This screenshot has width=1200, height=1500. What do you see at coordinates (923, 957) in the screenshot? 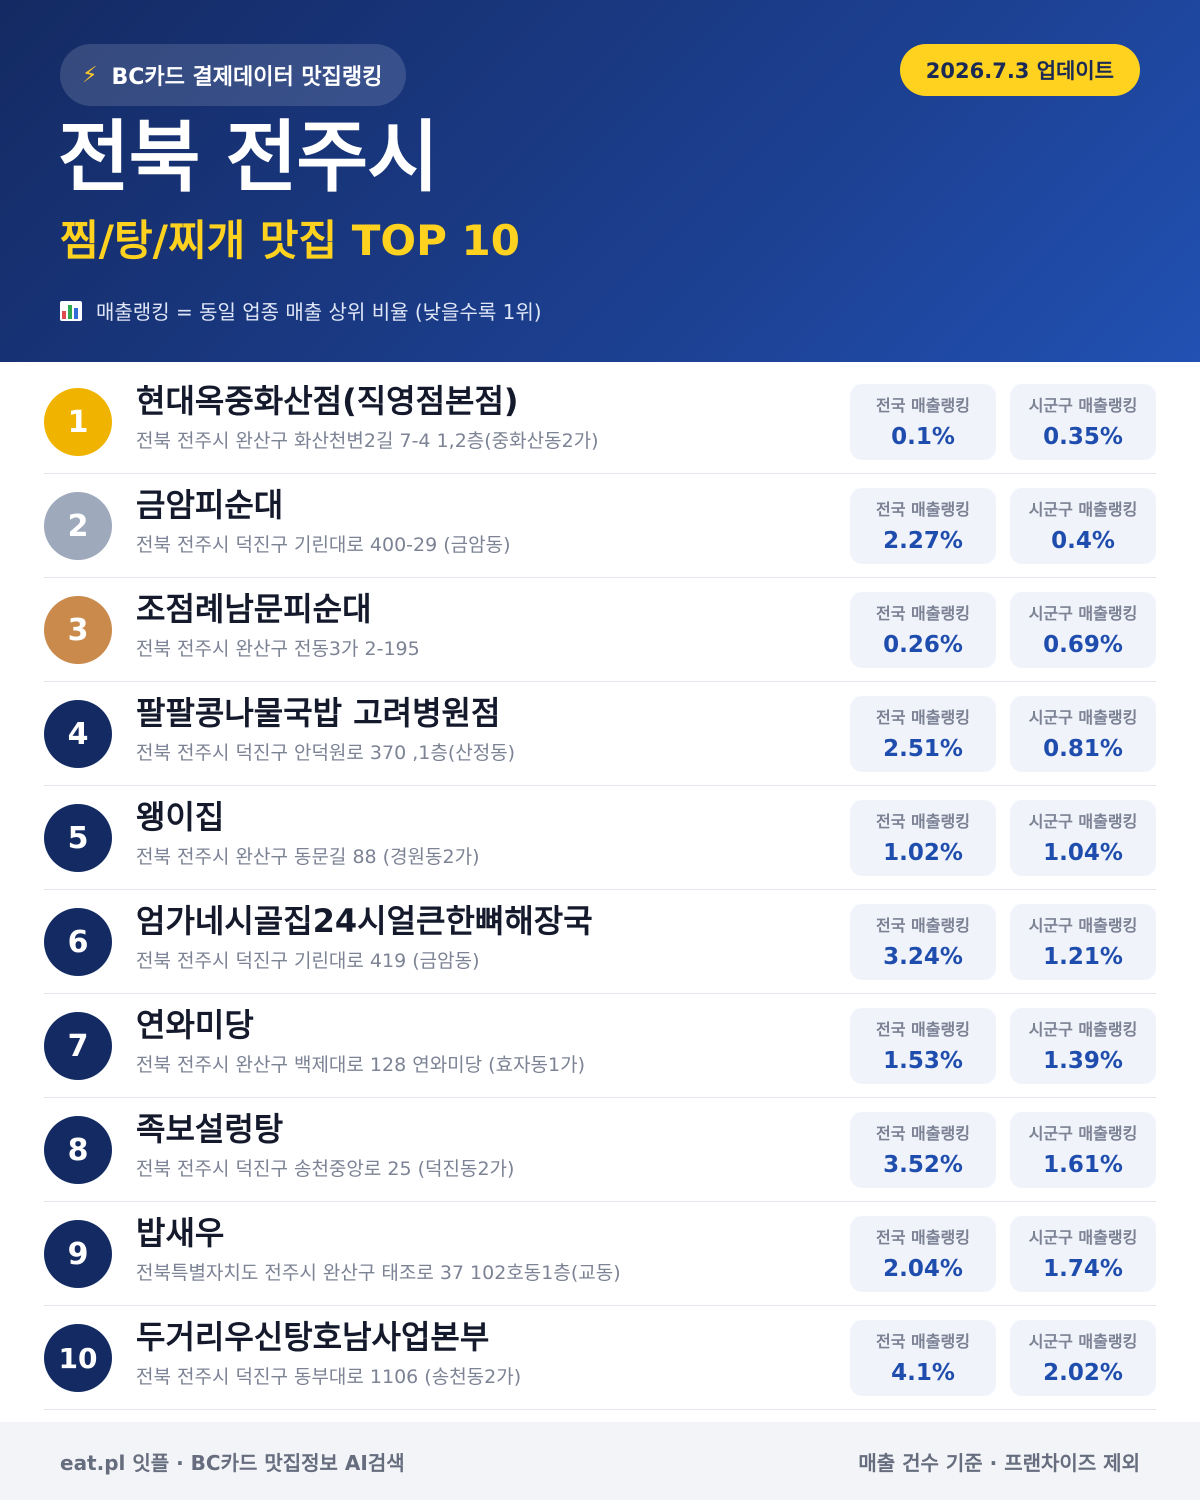
I see `national-rank-value: 3.24%` at bounding box center [923, 957].